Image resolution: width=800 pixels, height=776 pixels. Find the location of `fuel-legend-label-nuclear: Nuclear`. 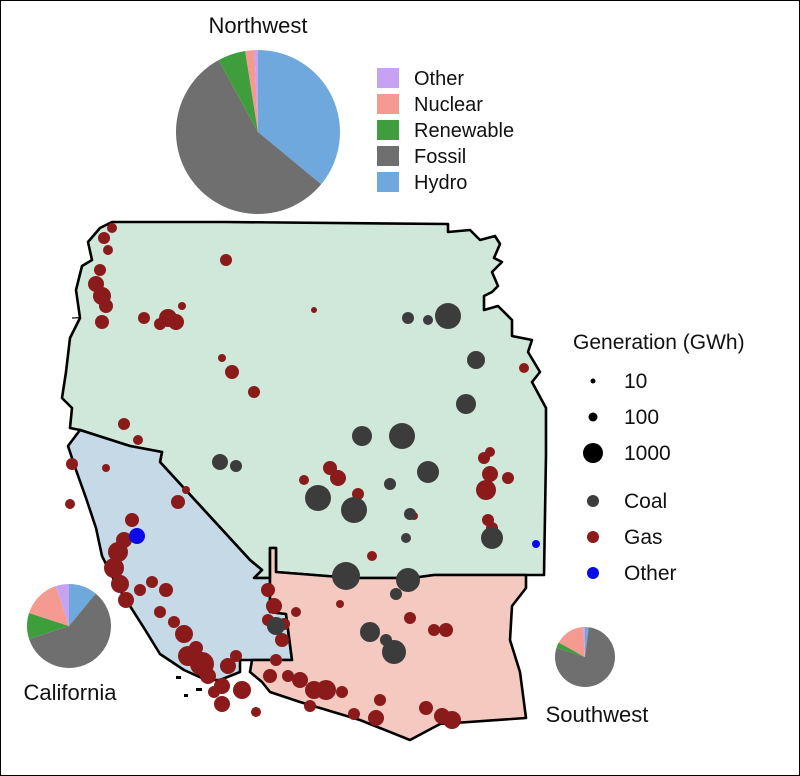

fuel-legend-label-nuclear: Nuclear is located at coordinates (448, 105).